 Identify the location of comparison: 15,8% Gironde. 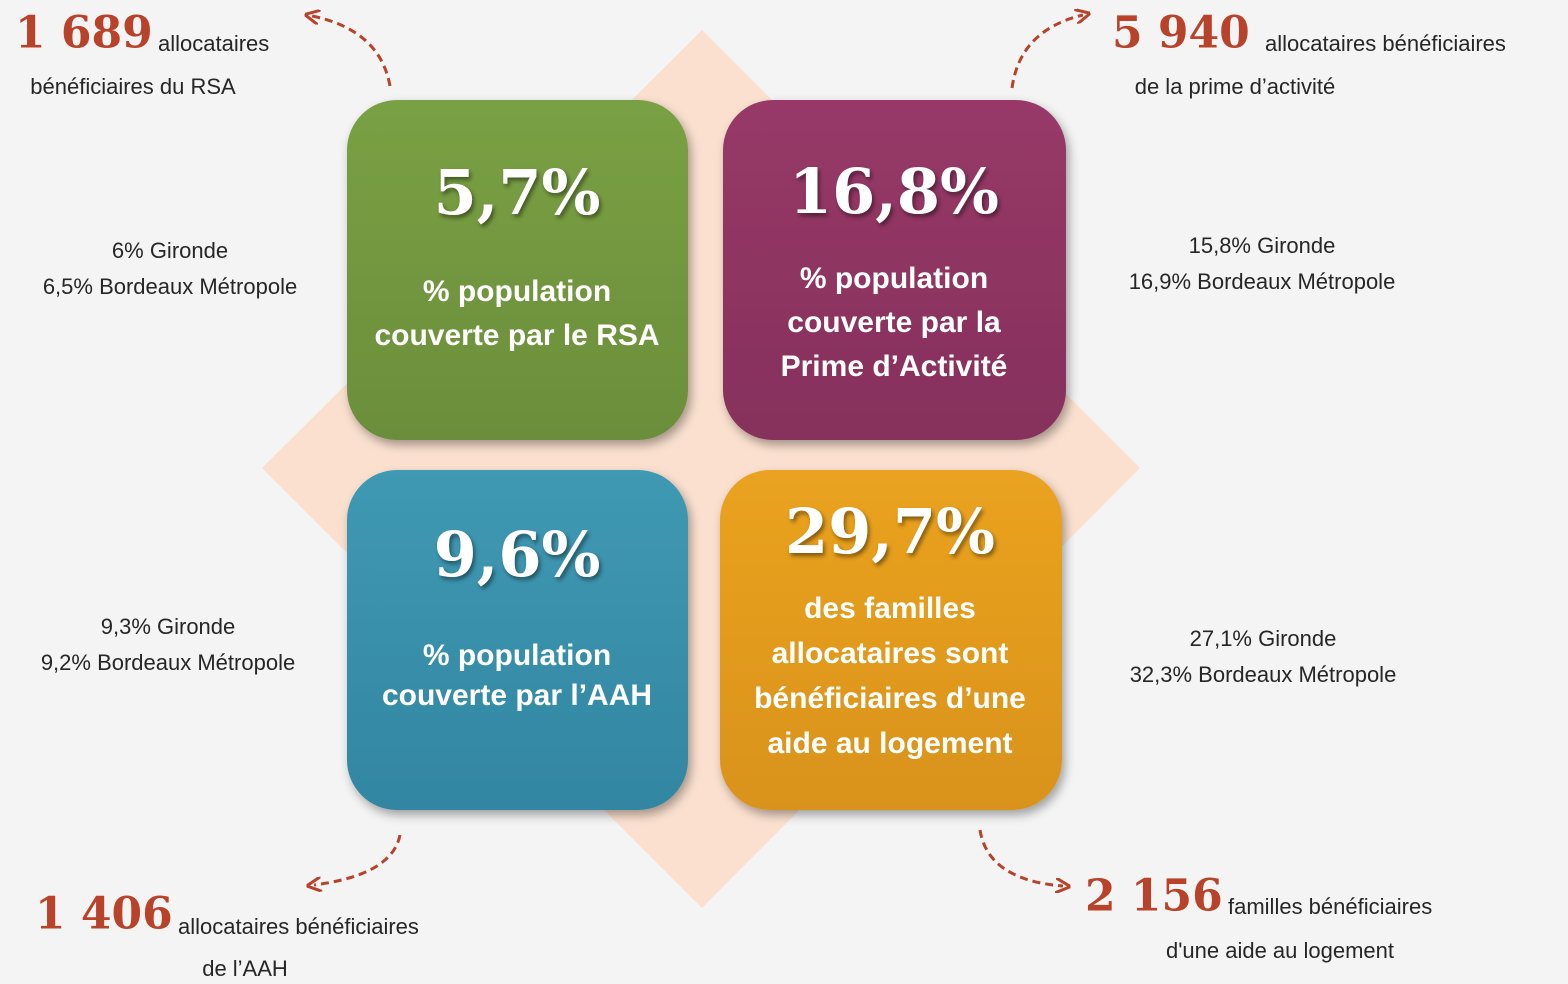
(1262, 245).